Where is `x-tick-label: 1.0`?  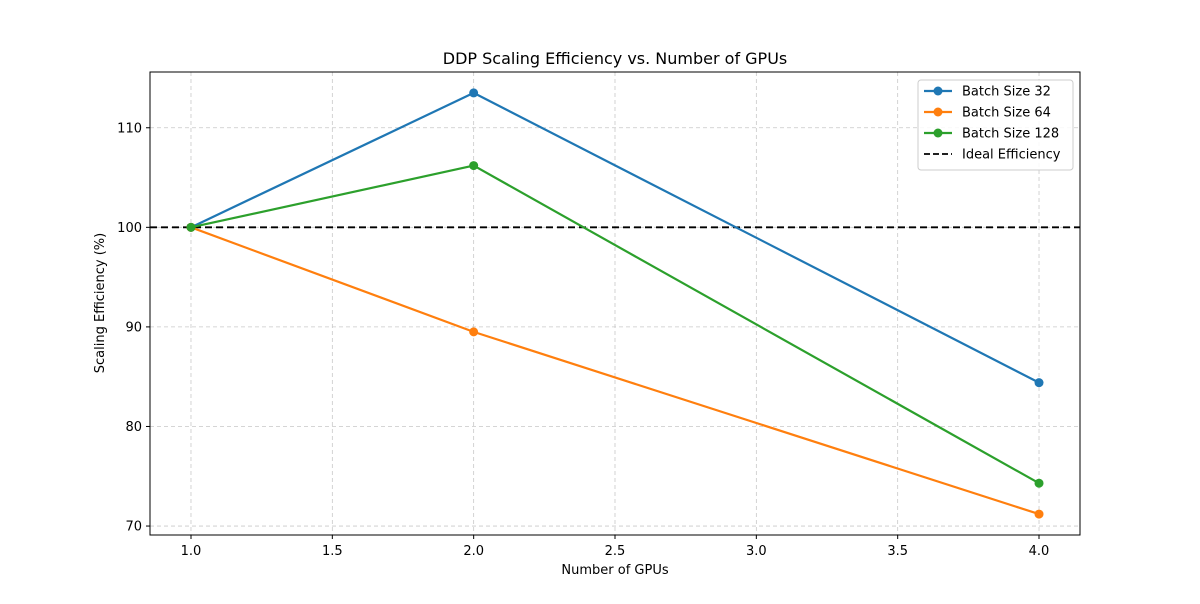
x-tick-label: 1.0 is located at coordinates (191, 551).